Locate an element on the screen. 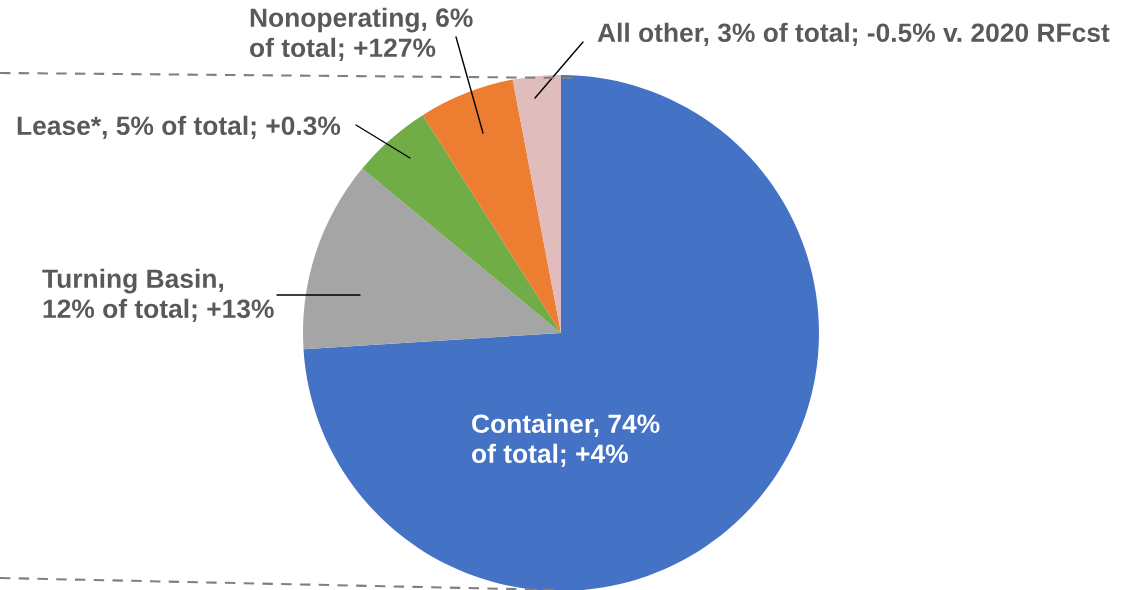 This screenshot has height=590, width=1129. slice-label: Turning Basin, 12% of total; +13% is located at coordinates (158, 295).